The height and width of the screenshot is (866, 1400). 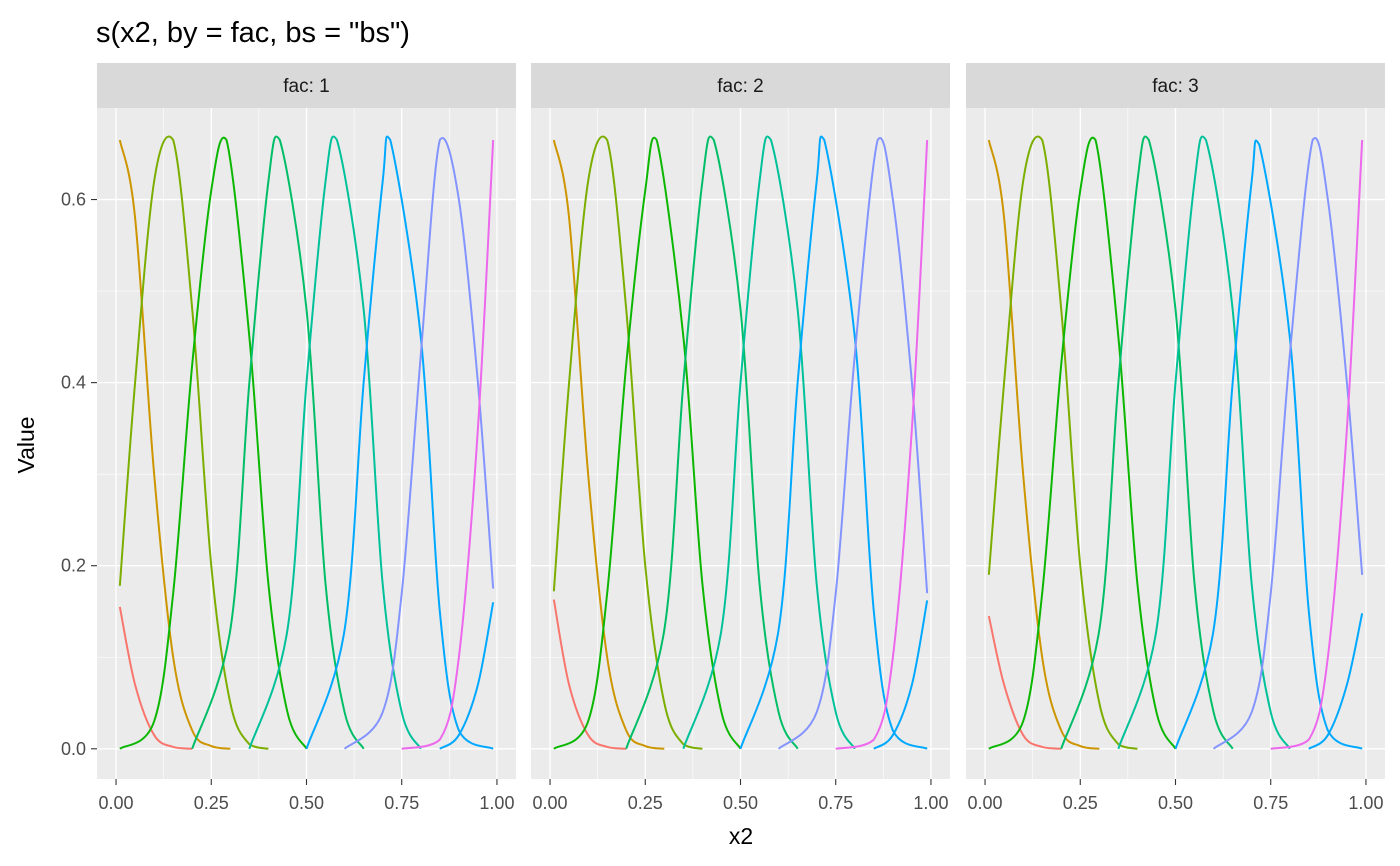 I want to click on y-axis-title: Value, so click(x=26, y=444).